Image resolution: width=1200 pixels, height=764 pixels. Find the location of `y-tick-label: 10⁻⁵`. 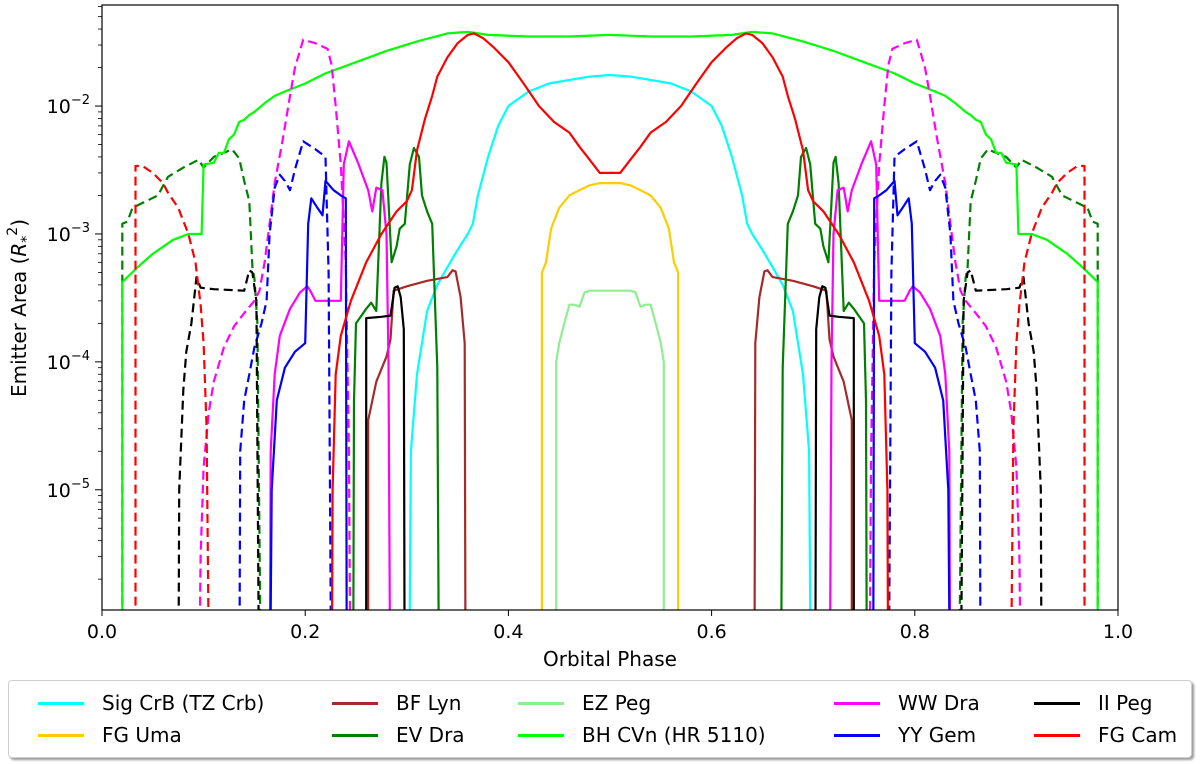

y-tick-label: 10⁻⁵ is located at coordinates (68, 489).